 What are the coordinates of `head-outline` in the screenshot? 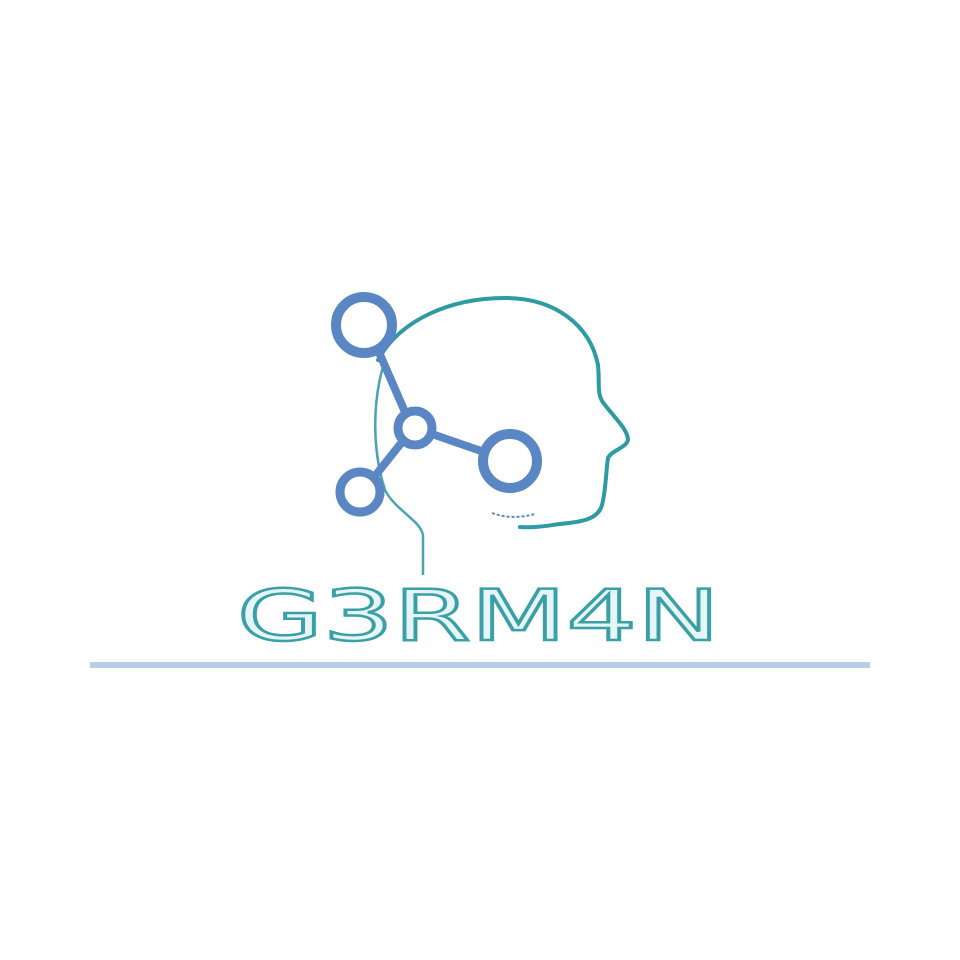 It's located at (503, 412).